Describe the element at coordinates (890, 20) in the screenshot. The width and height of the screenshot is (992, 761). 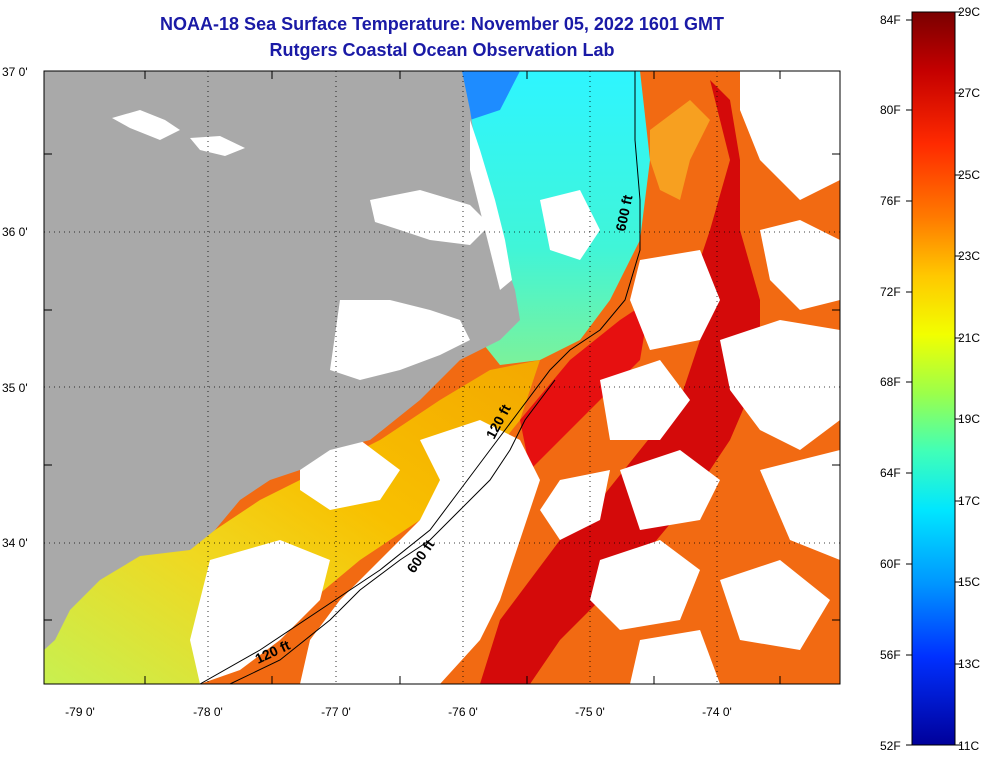
I see `colorbar-f-84: 84F` at that location.